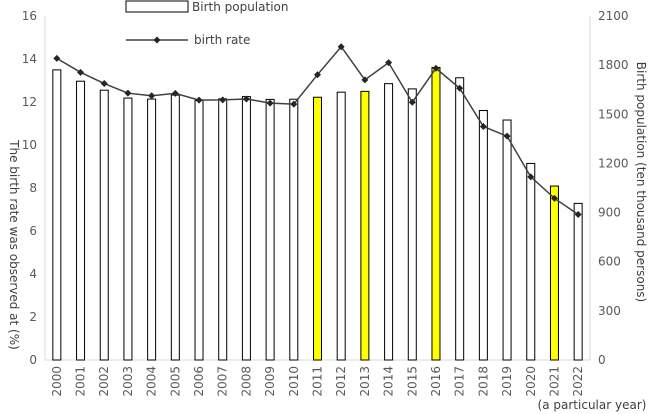 This screenshot has height=414, width=653. What do you see at coordinates (157, 6) in the screenshot?
I see `legend-swatch-birth-population` at bounding box center [157, 6].